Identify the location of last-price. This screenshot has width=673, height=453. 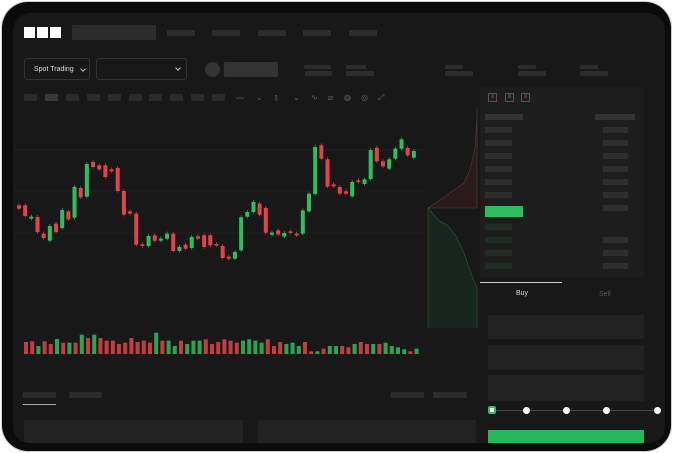
(504, 211).